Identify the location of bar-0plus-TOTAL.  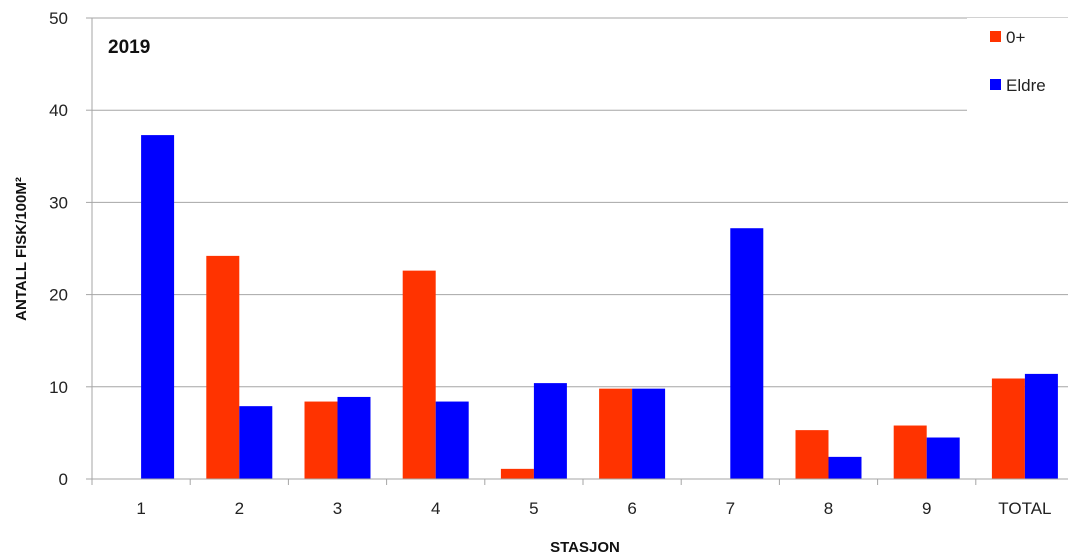
(1008, 428).